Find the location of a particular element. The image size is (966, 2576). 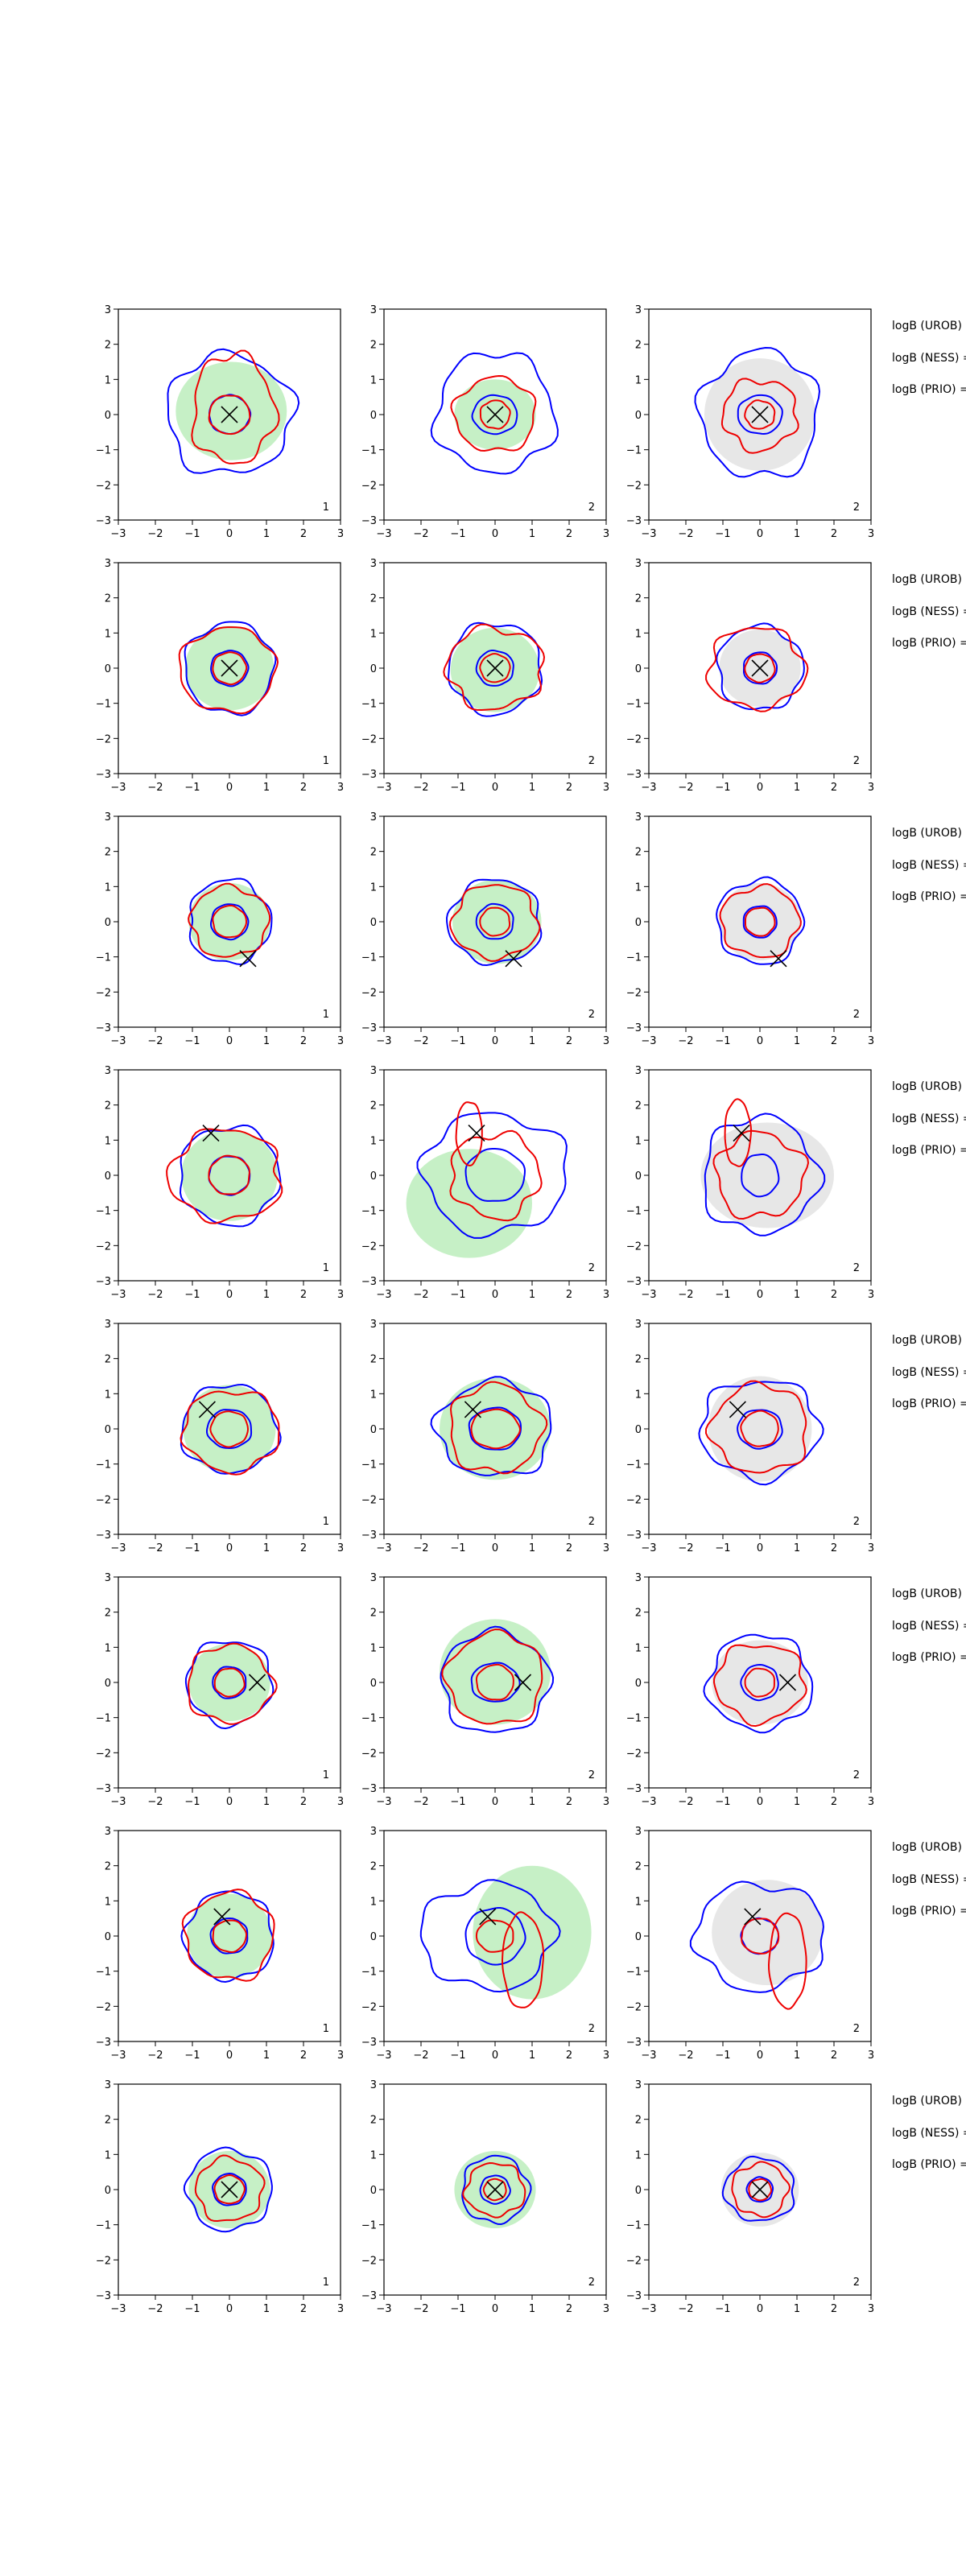

x-marker is located at coordinates (523, 1683).